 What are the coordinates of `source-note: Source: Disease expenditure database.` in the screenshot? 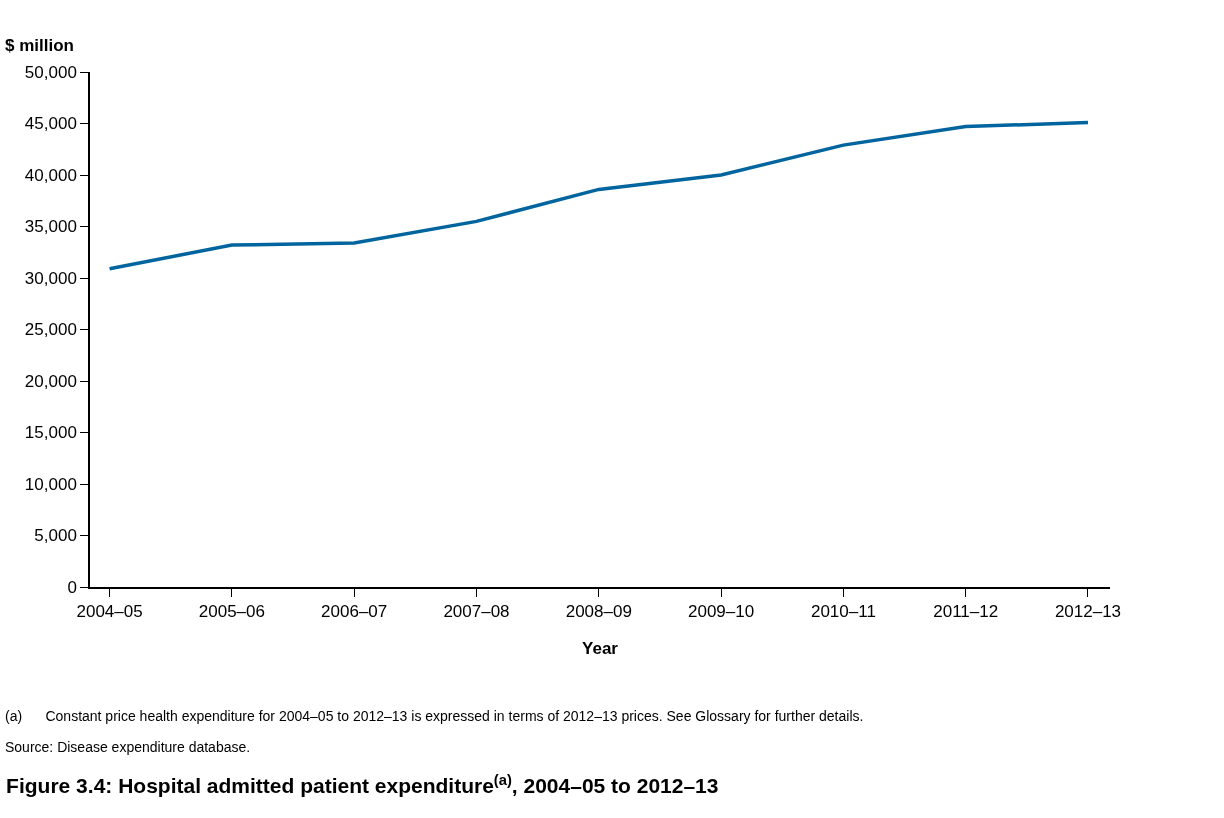 It's located at (128, 747).